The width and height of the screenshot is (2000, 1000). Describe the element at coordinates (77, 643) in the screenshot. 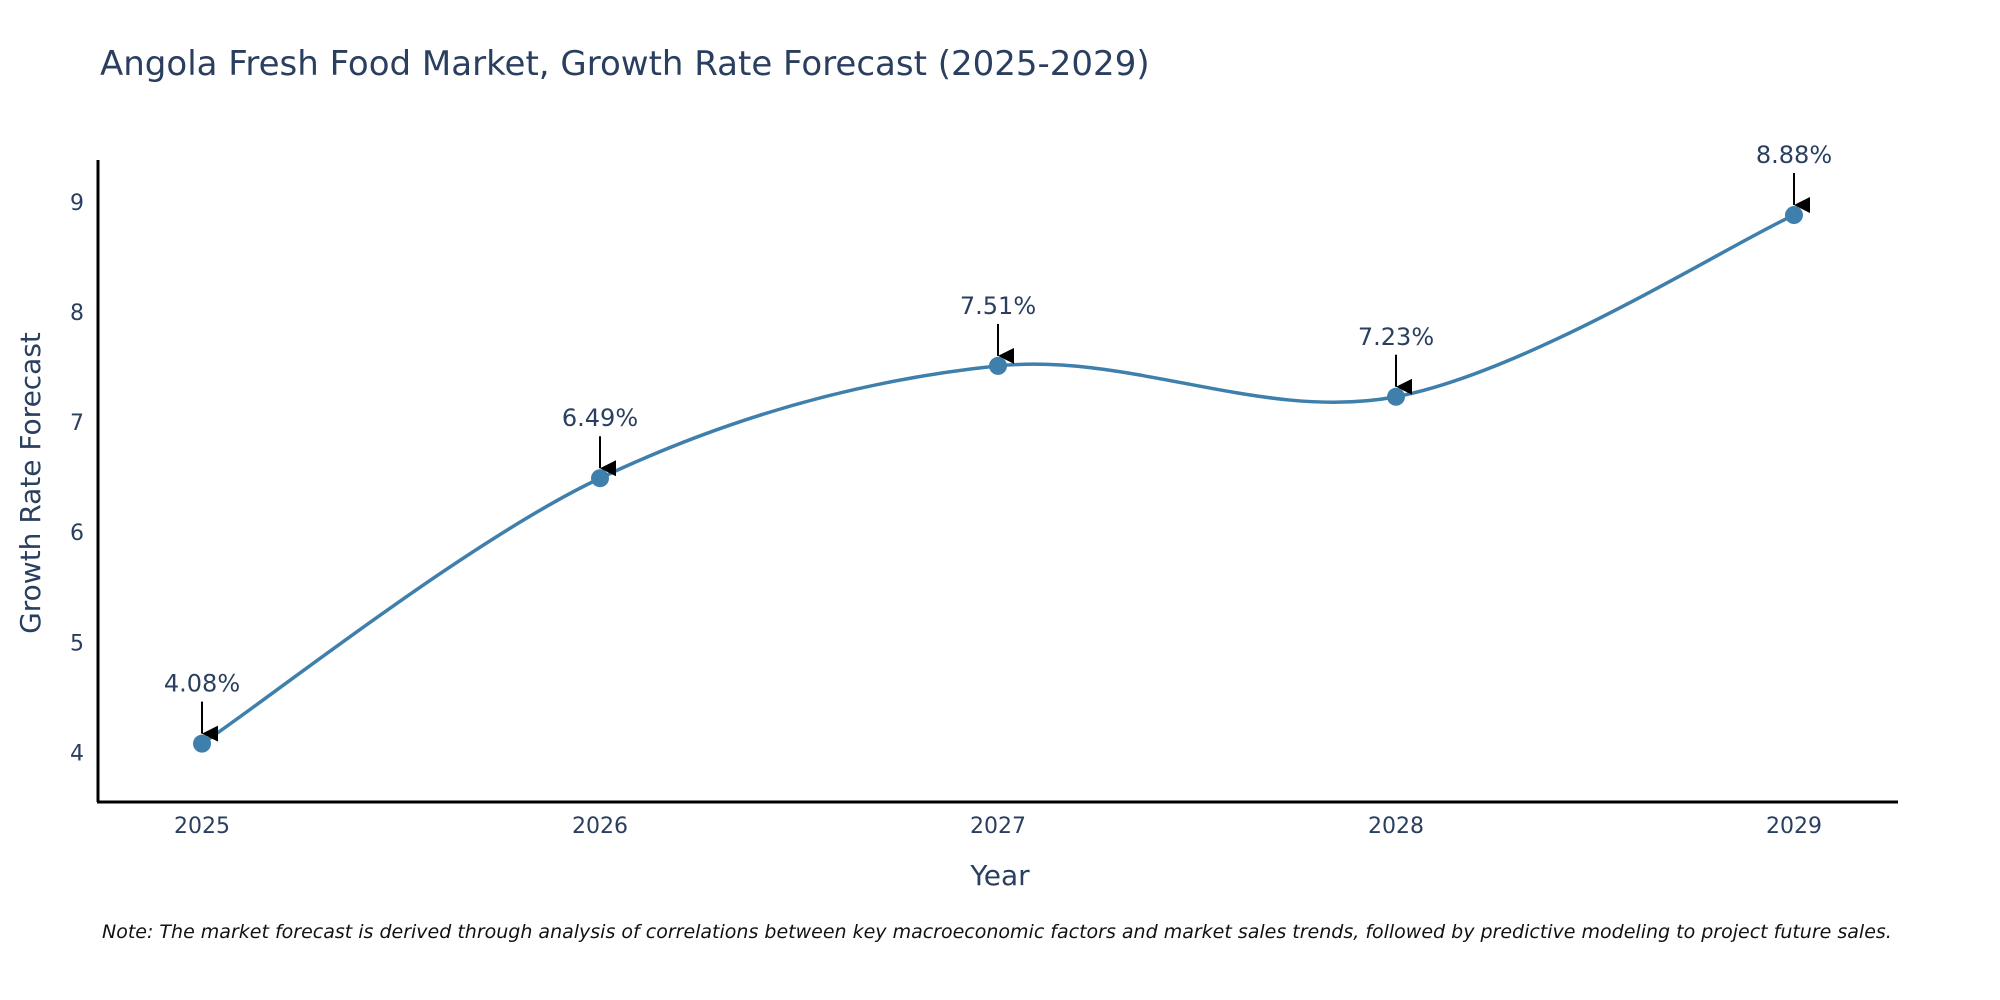

I see `y-tick-label-5: 5` at that location.